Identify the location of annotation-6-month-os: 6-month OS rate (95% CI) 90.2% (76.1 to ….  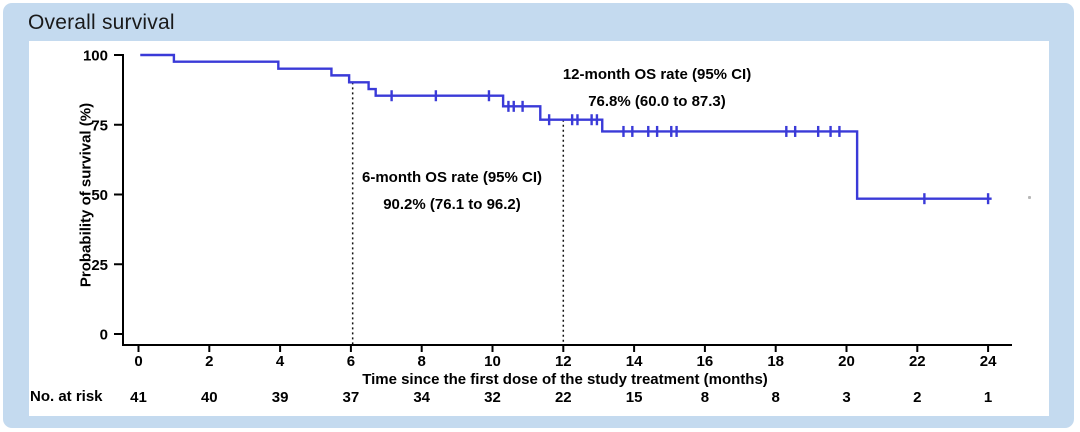
(452, 191).